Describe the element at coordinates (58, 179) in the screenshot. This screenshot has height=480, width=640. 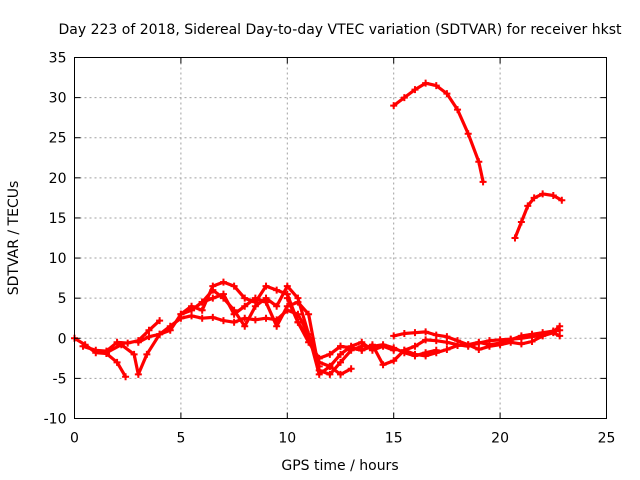
I see `y-tick-label: 20` at that location.